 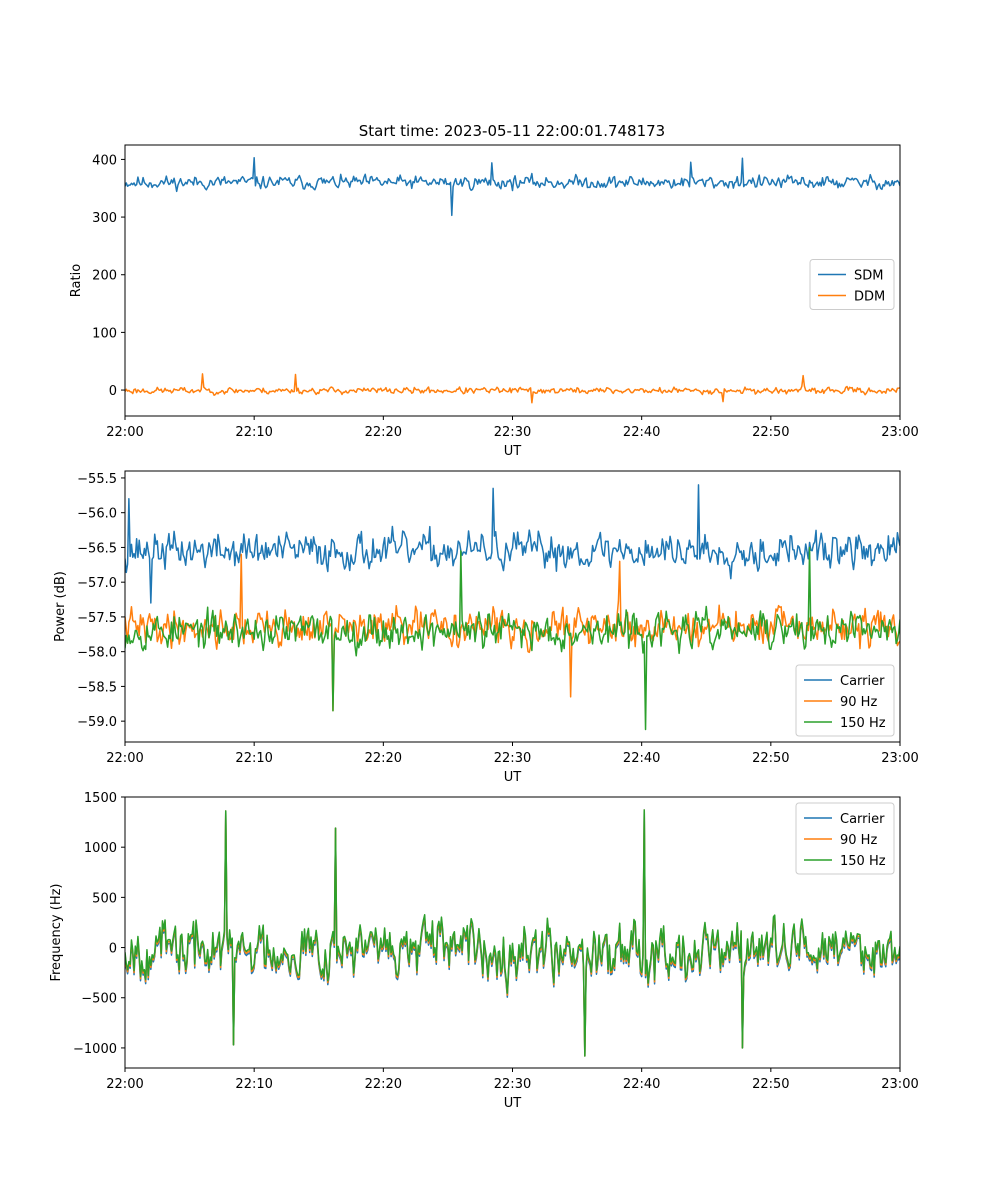 What do you see at coordinates (104, 218) in the screenshot?
I see `y-tick-label: 300` at bounding box center [104, 218].